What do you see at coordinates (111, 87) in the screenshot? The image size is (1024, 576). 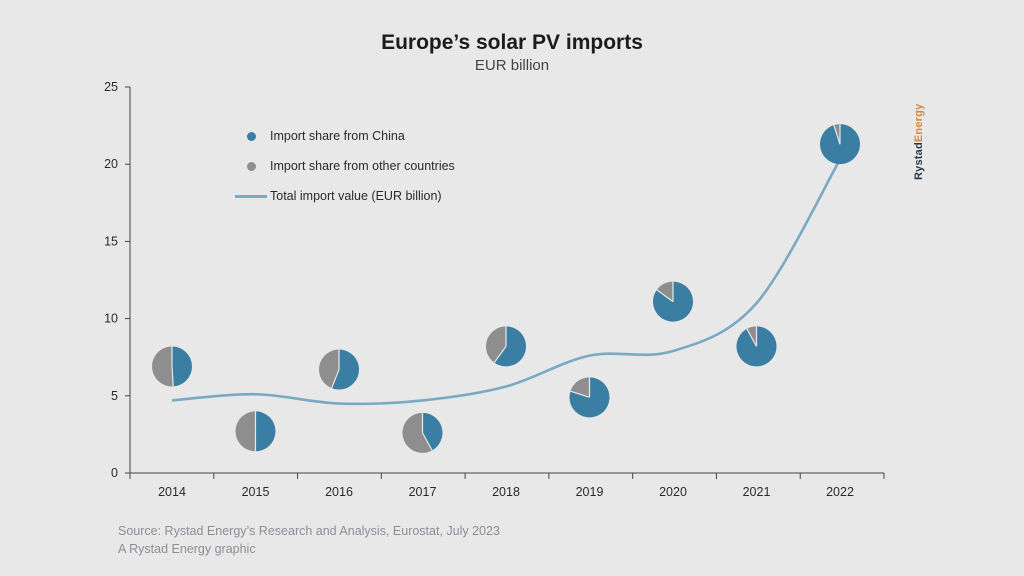 I see `y-tick-label: 25` at bounding box center [111, 87].